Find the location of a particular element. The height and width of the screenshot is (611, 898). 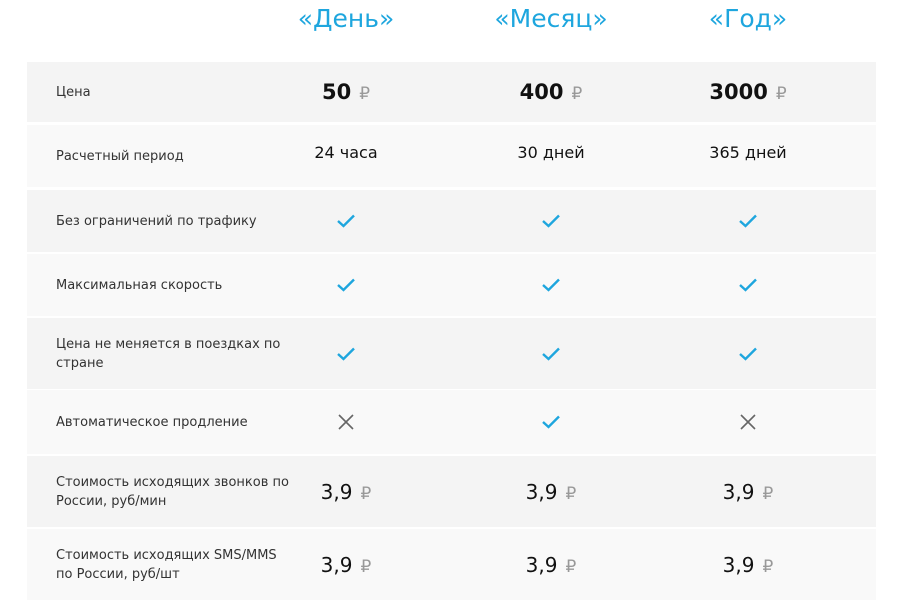

cell-value: 24 часа is located at coordinates (345, 152).